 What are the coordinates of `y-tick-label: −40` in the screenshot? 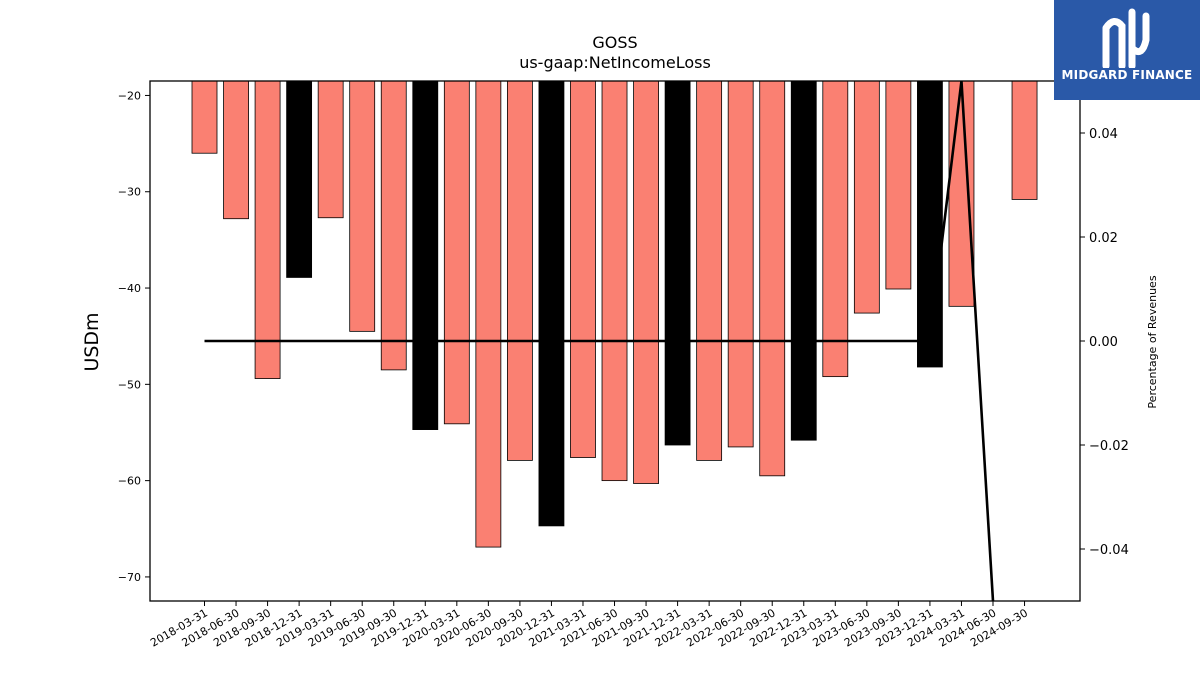 It's located at (129, 288).